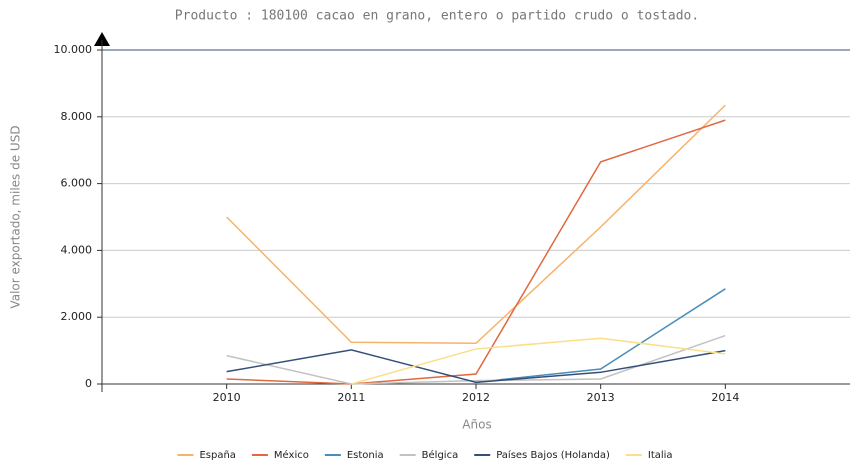 The image size is (850, 462). What do you see at coordinates (77, 249) in the screenshot?
I see `y-tick-label: 4.000` at bounding box center [77, 249].